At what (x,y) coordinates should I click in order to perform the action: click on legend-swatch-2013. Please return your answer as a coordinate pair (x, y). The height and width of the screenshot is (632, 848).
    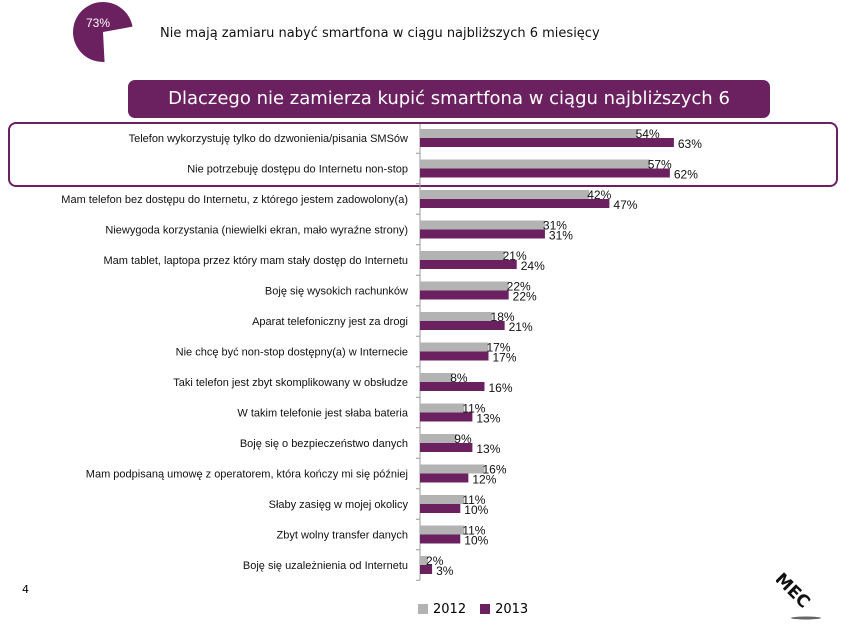
    Looking at the image, I should click on (485, 609).